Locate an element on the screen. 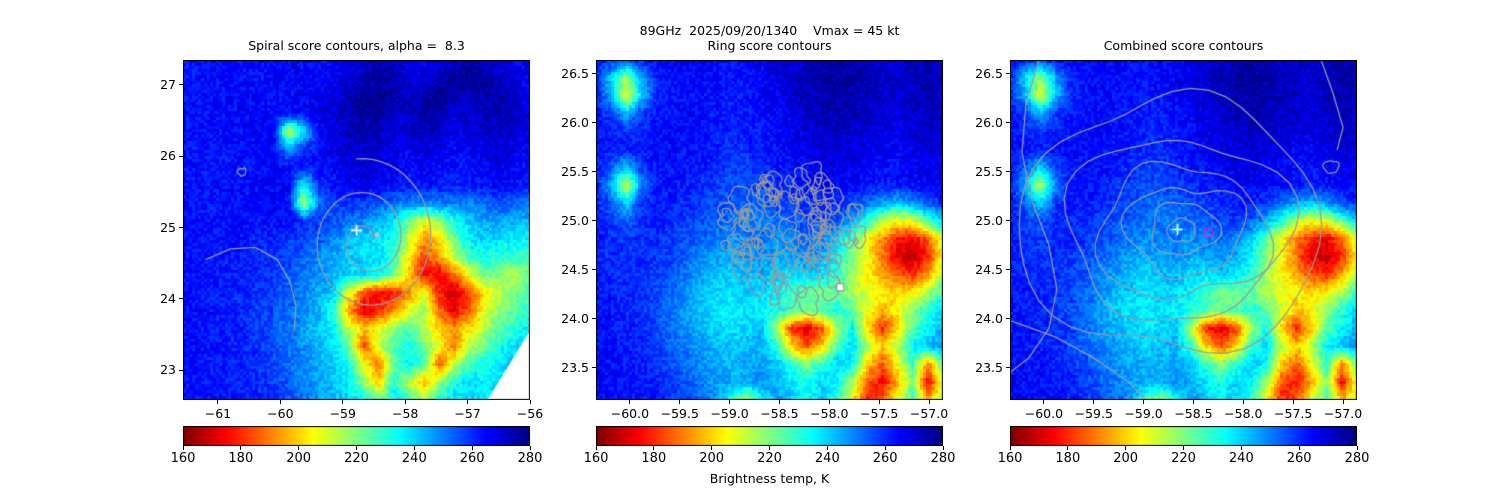  colorbar-ring-canvas is located at coordinates (769, 436).